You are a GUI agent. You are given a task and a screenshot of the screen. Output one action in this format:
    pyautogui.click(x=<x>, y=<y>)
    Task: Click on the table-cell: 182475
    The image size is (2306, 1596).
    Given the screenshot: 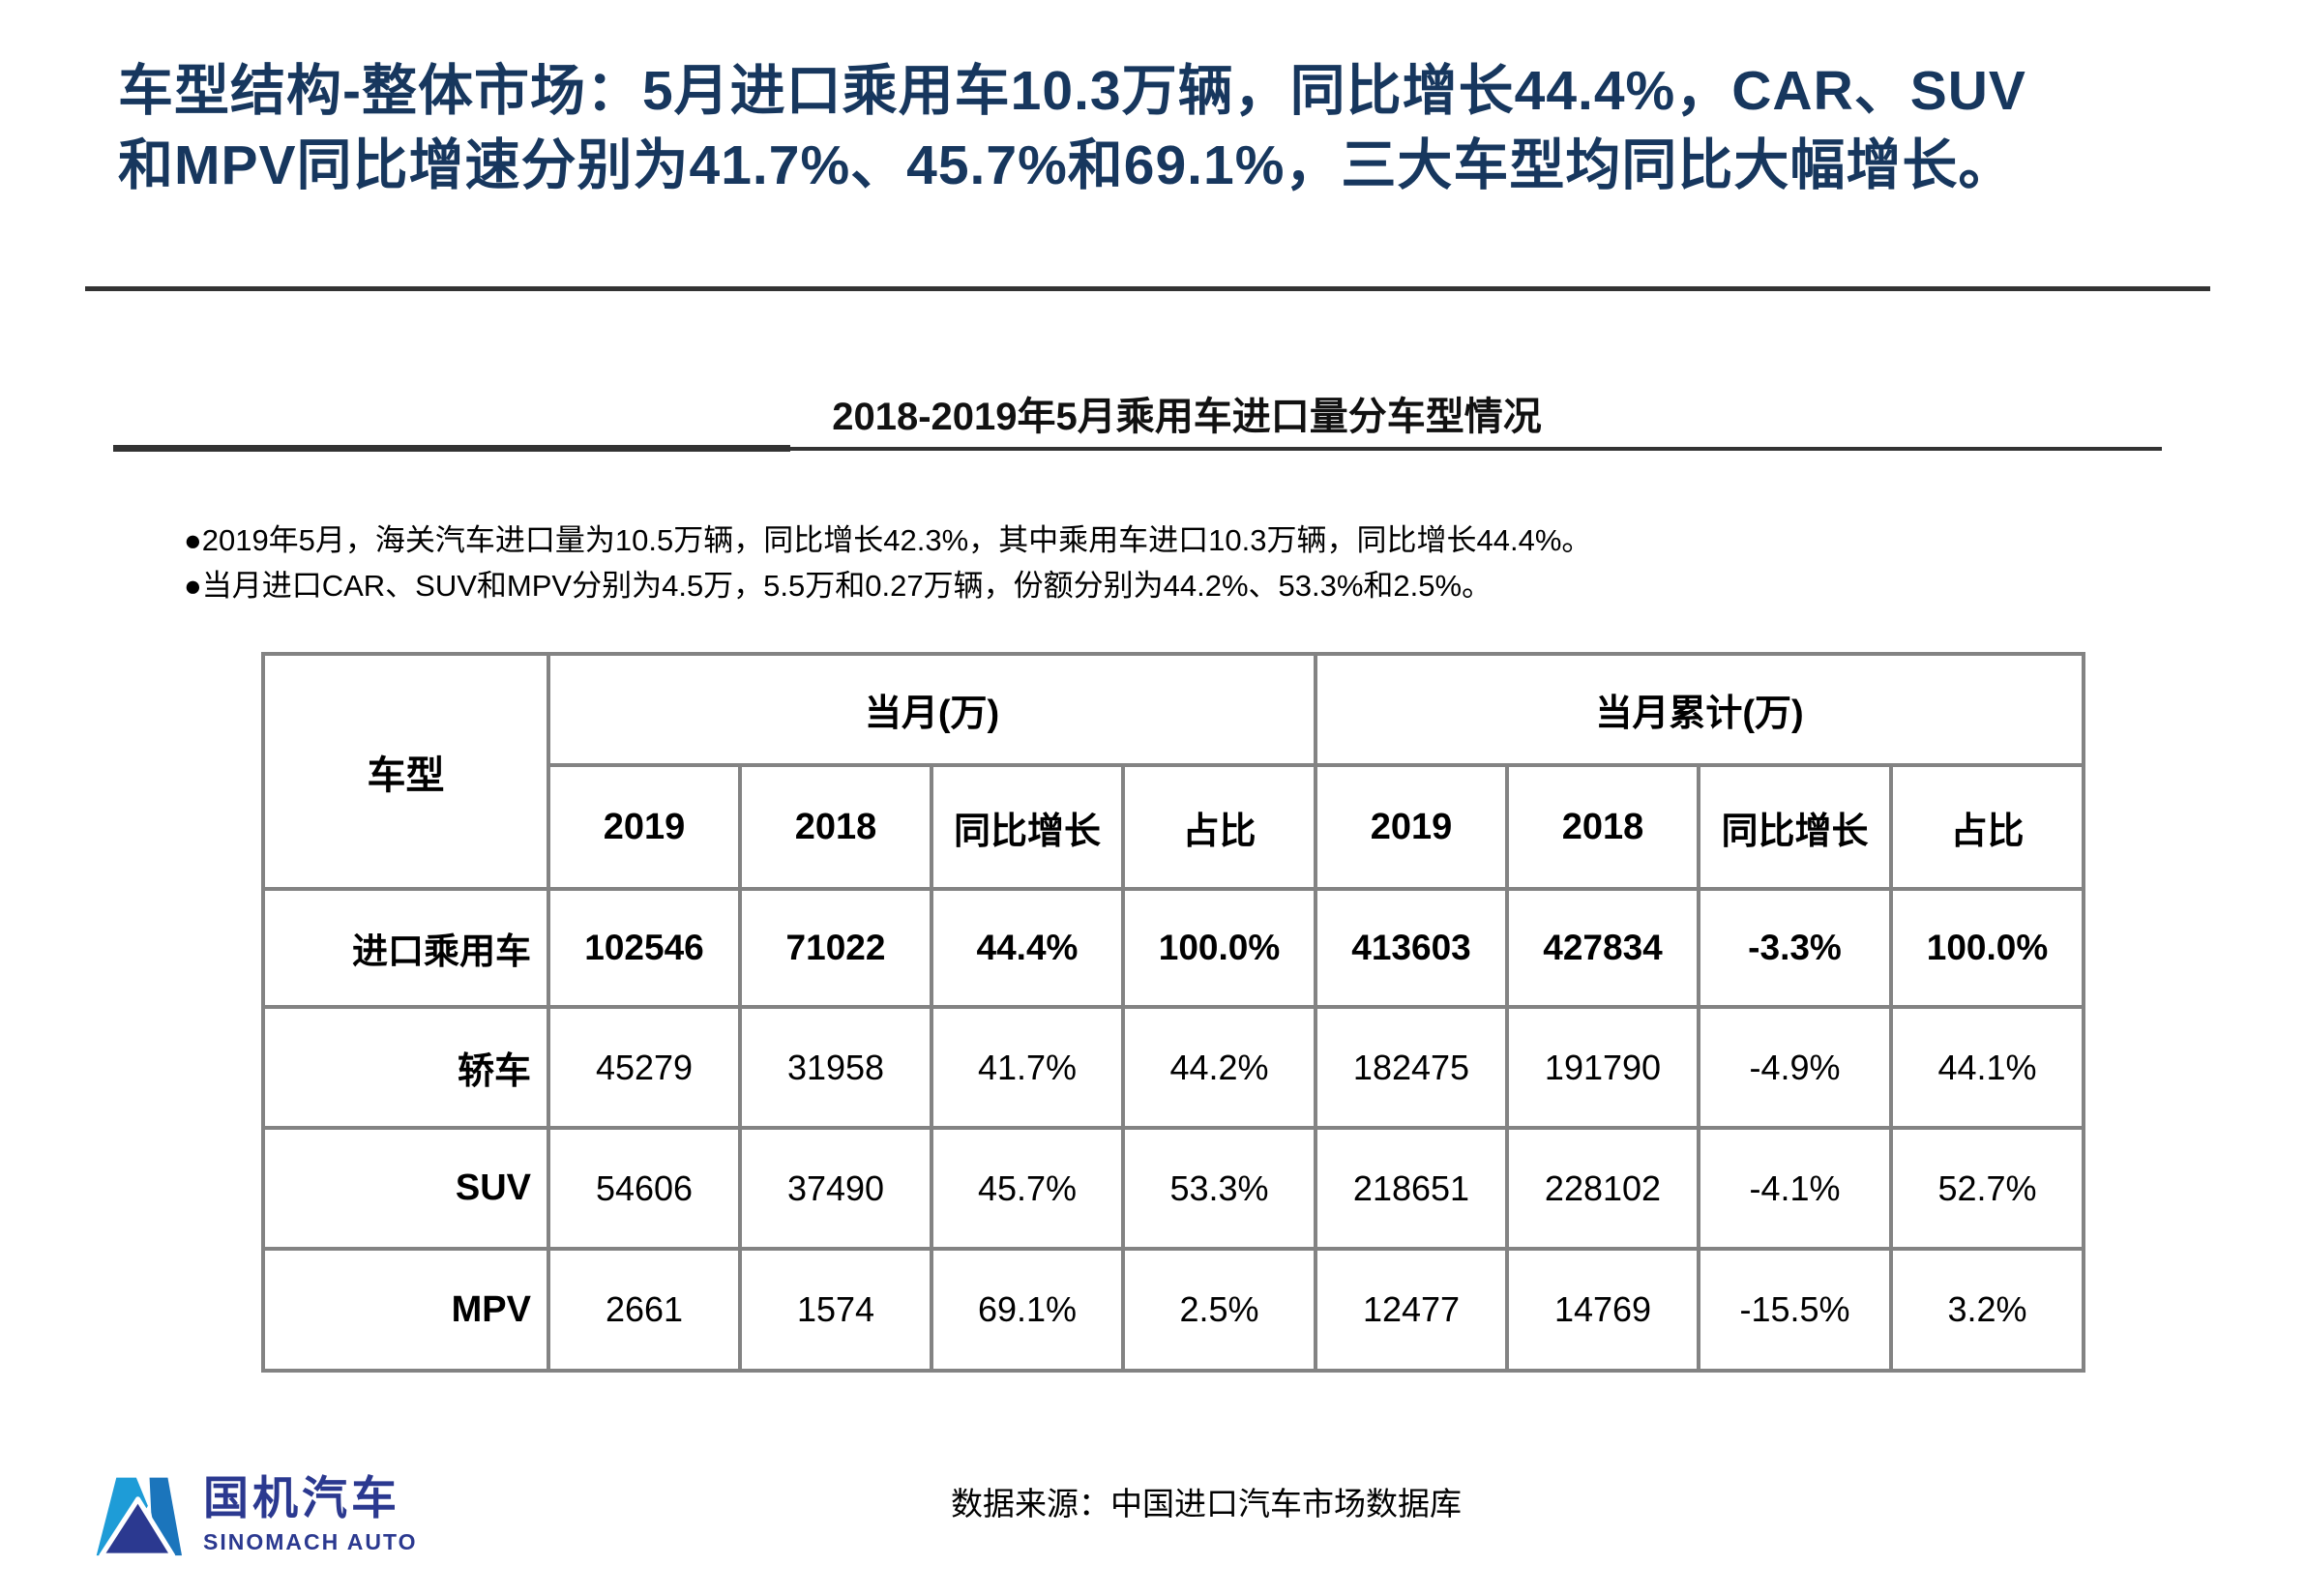 What is the action you would take?
    pyautogui.click(x=1411, y=1067)
    